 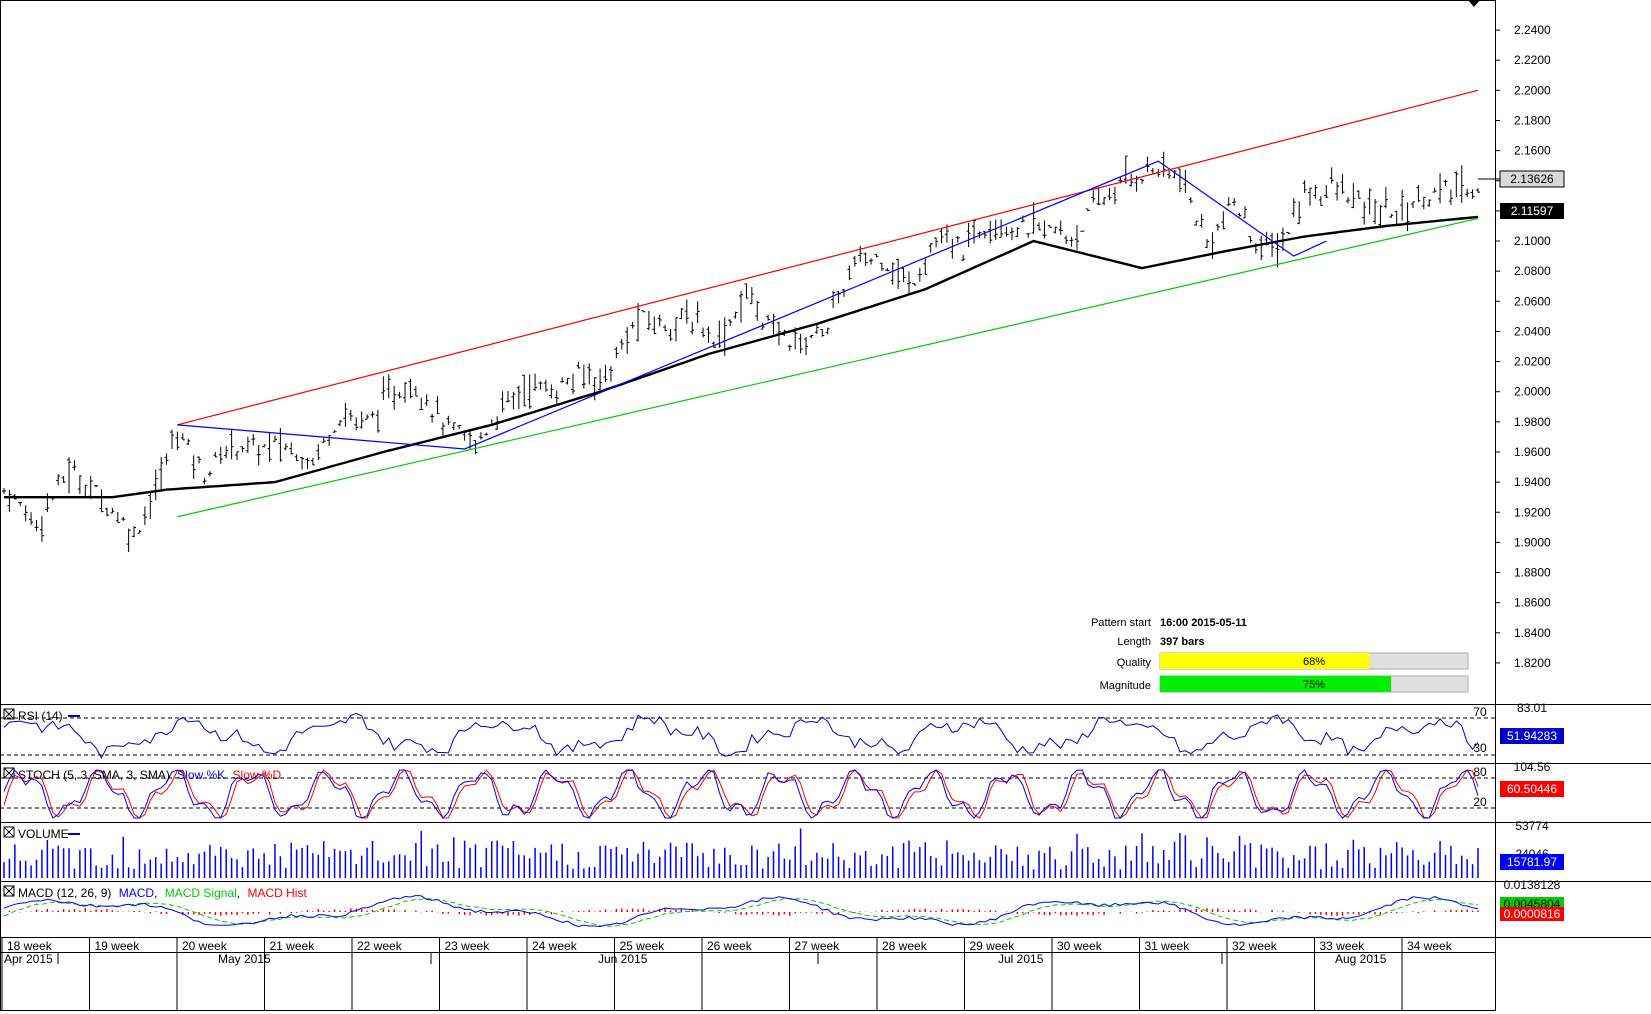 I want to click on week-label: 30 week, so click(x=1080, y=946).